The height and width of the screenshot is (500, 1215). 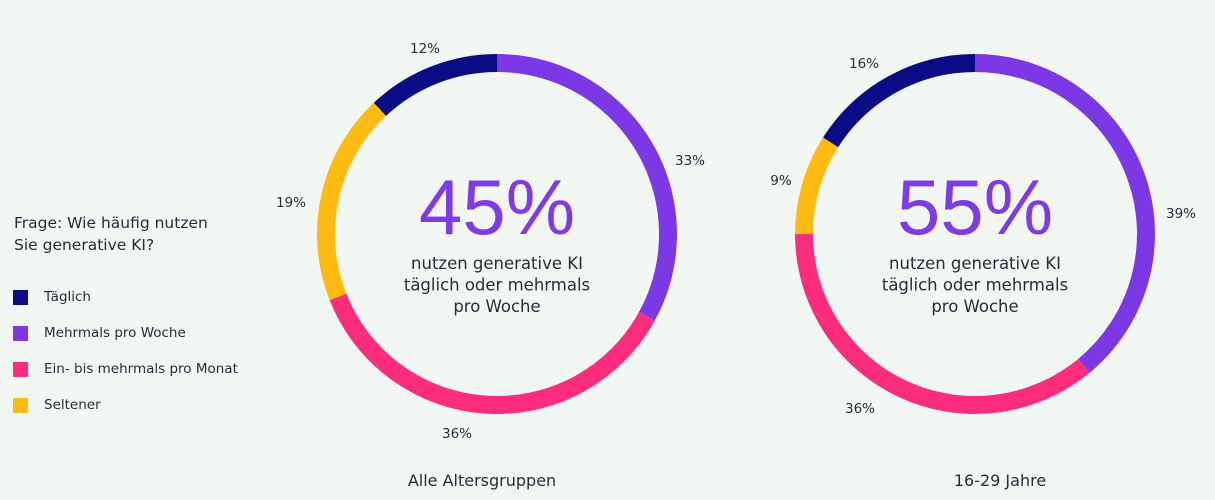 What do you see at coordinates (781, 181) in the screenshot?
I see `segment-label: 9%` at bounding box center [781, 181].